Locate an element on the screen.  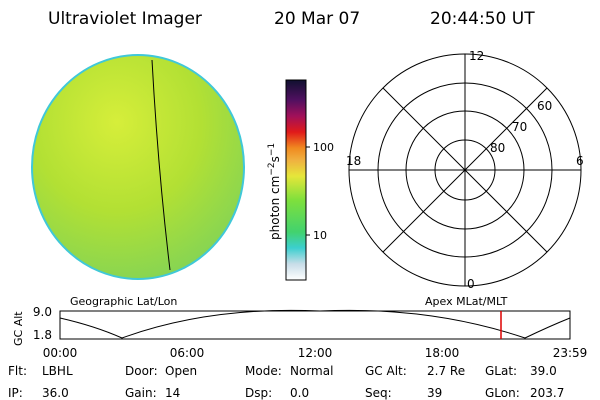
colorbar-label: 100 is located at coordinates (323, 147).